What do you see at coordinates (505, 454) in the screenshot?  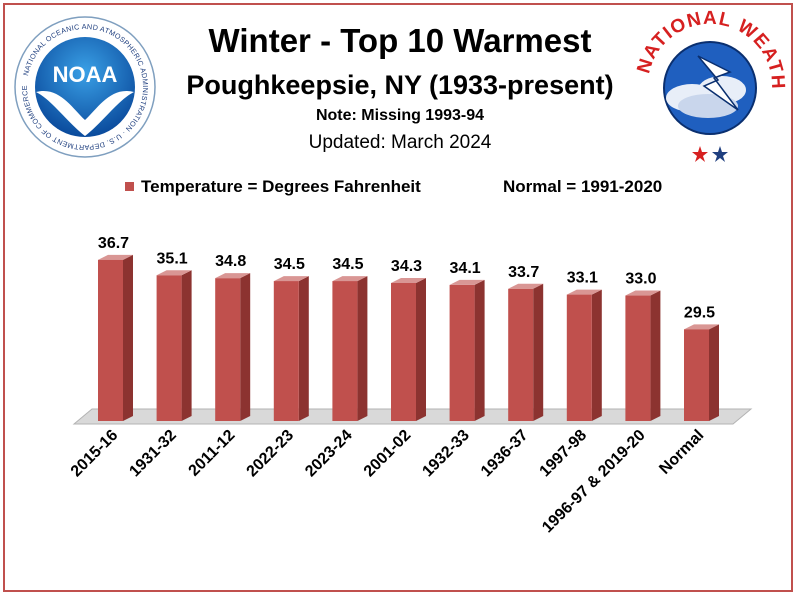 I see `x-tick-label: 1936-37` at bounding box center [505, 454].